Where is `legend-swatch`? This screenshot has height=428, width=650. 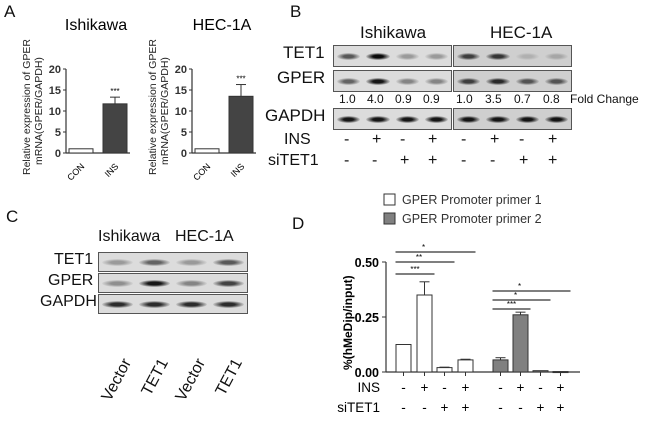
legend-swatch is located at coordinates (389, 199).